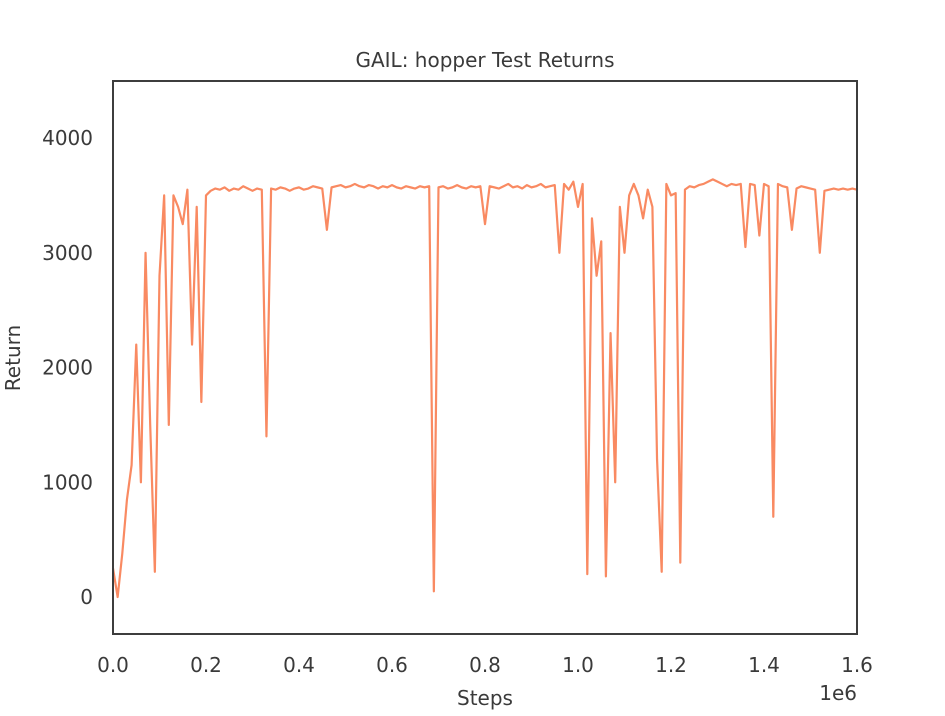  Describe the element at coordinates (764, 665) in the screenshot. I see `x-tick-label: 1.4` at that location.